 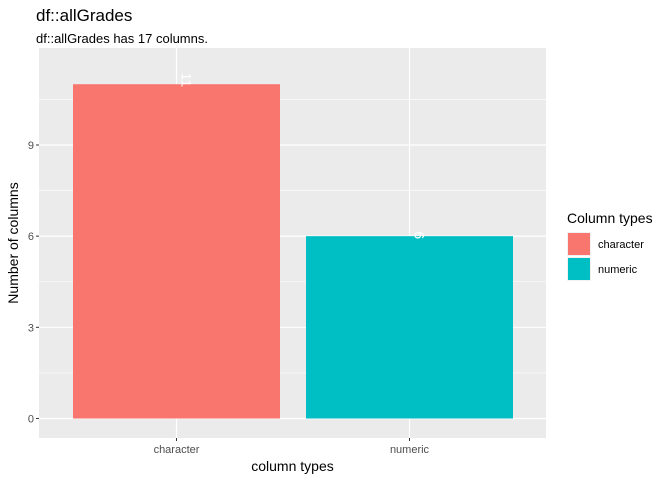 I want to click on legend-key-numeric, so click(x=579, y=269).